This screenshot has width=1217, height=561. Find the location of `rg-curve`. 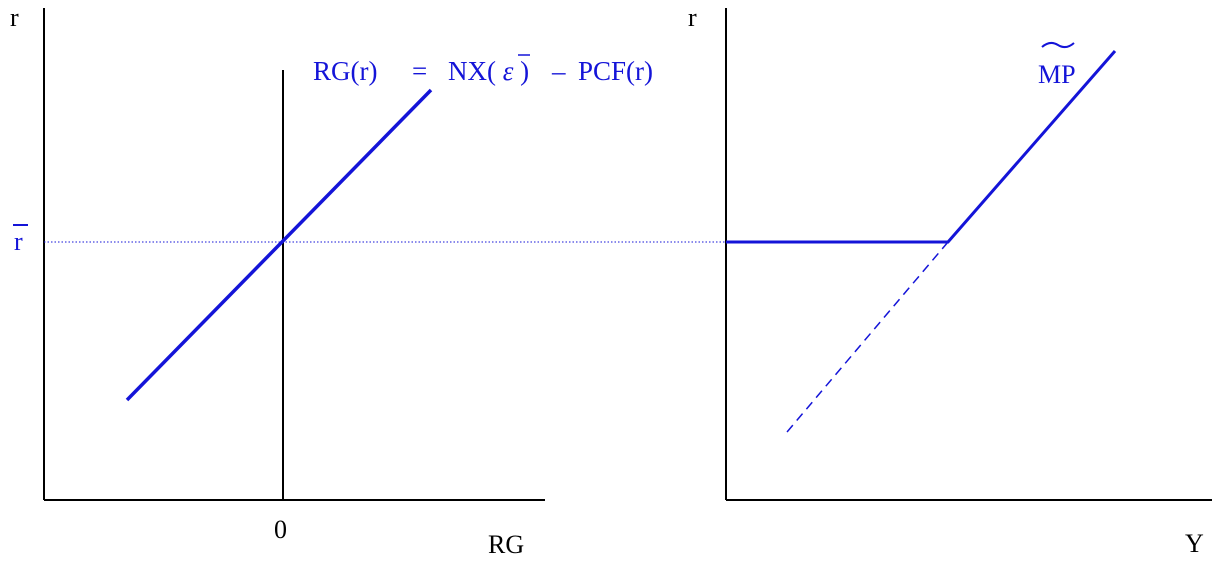

rg-curve is located at coordinates (279, 245).